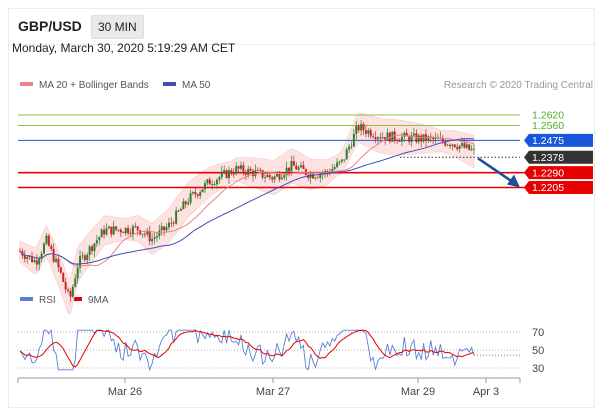 This screenshot has width=601, height=415. I want to click on rsi-tick-label-0: 70, so click(538, 333).